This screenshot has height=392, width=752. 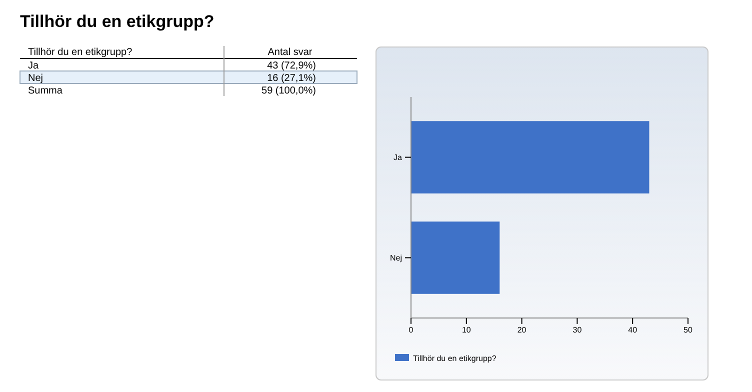 What do you see at coordinates (291, 78) in the screenshot?
I see `text: 16 (27,1%)` at bounding box center [291, 78].